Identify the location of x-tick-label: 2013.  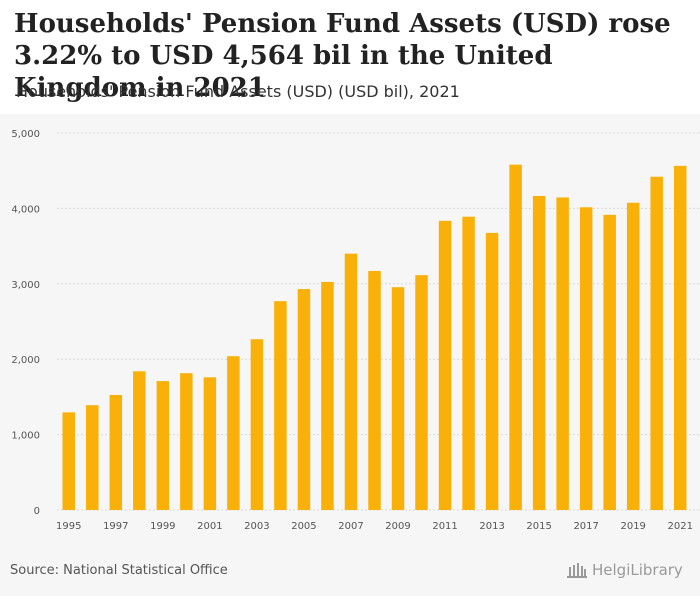
(491, 526).